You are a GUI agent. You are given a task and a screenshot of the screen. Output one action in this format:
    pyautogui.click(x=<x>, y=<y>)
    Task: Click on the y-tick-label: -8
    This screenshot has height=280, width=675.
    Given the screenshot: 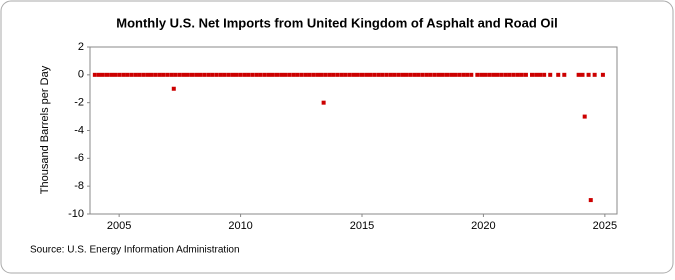 What is the action you would take?
    pyautogui.click(x=79, y=186)
    